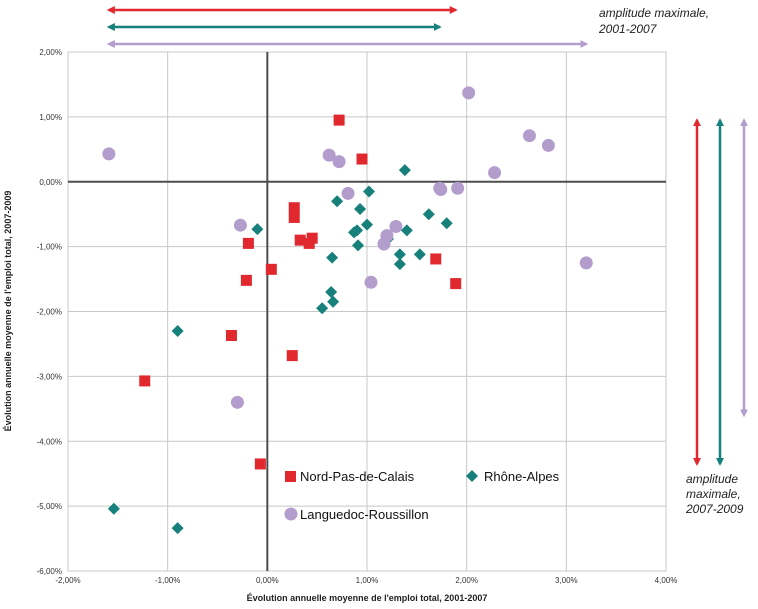 The image size is (758, 609). What do you see at coordinates (472, 476) in the screenshot?
I see `legend-marker-rhone-alpes` at bounding box center [472, 476].